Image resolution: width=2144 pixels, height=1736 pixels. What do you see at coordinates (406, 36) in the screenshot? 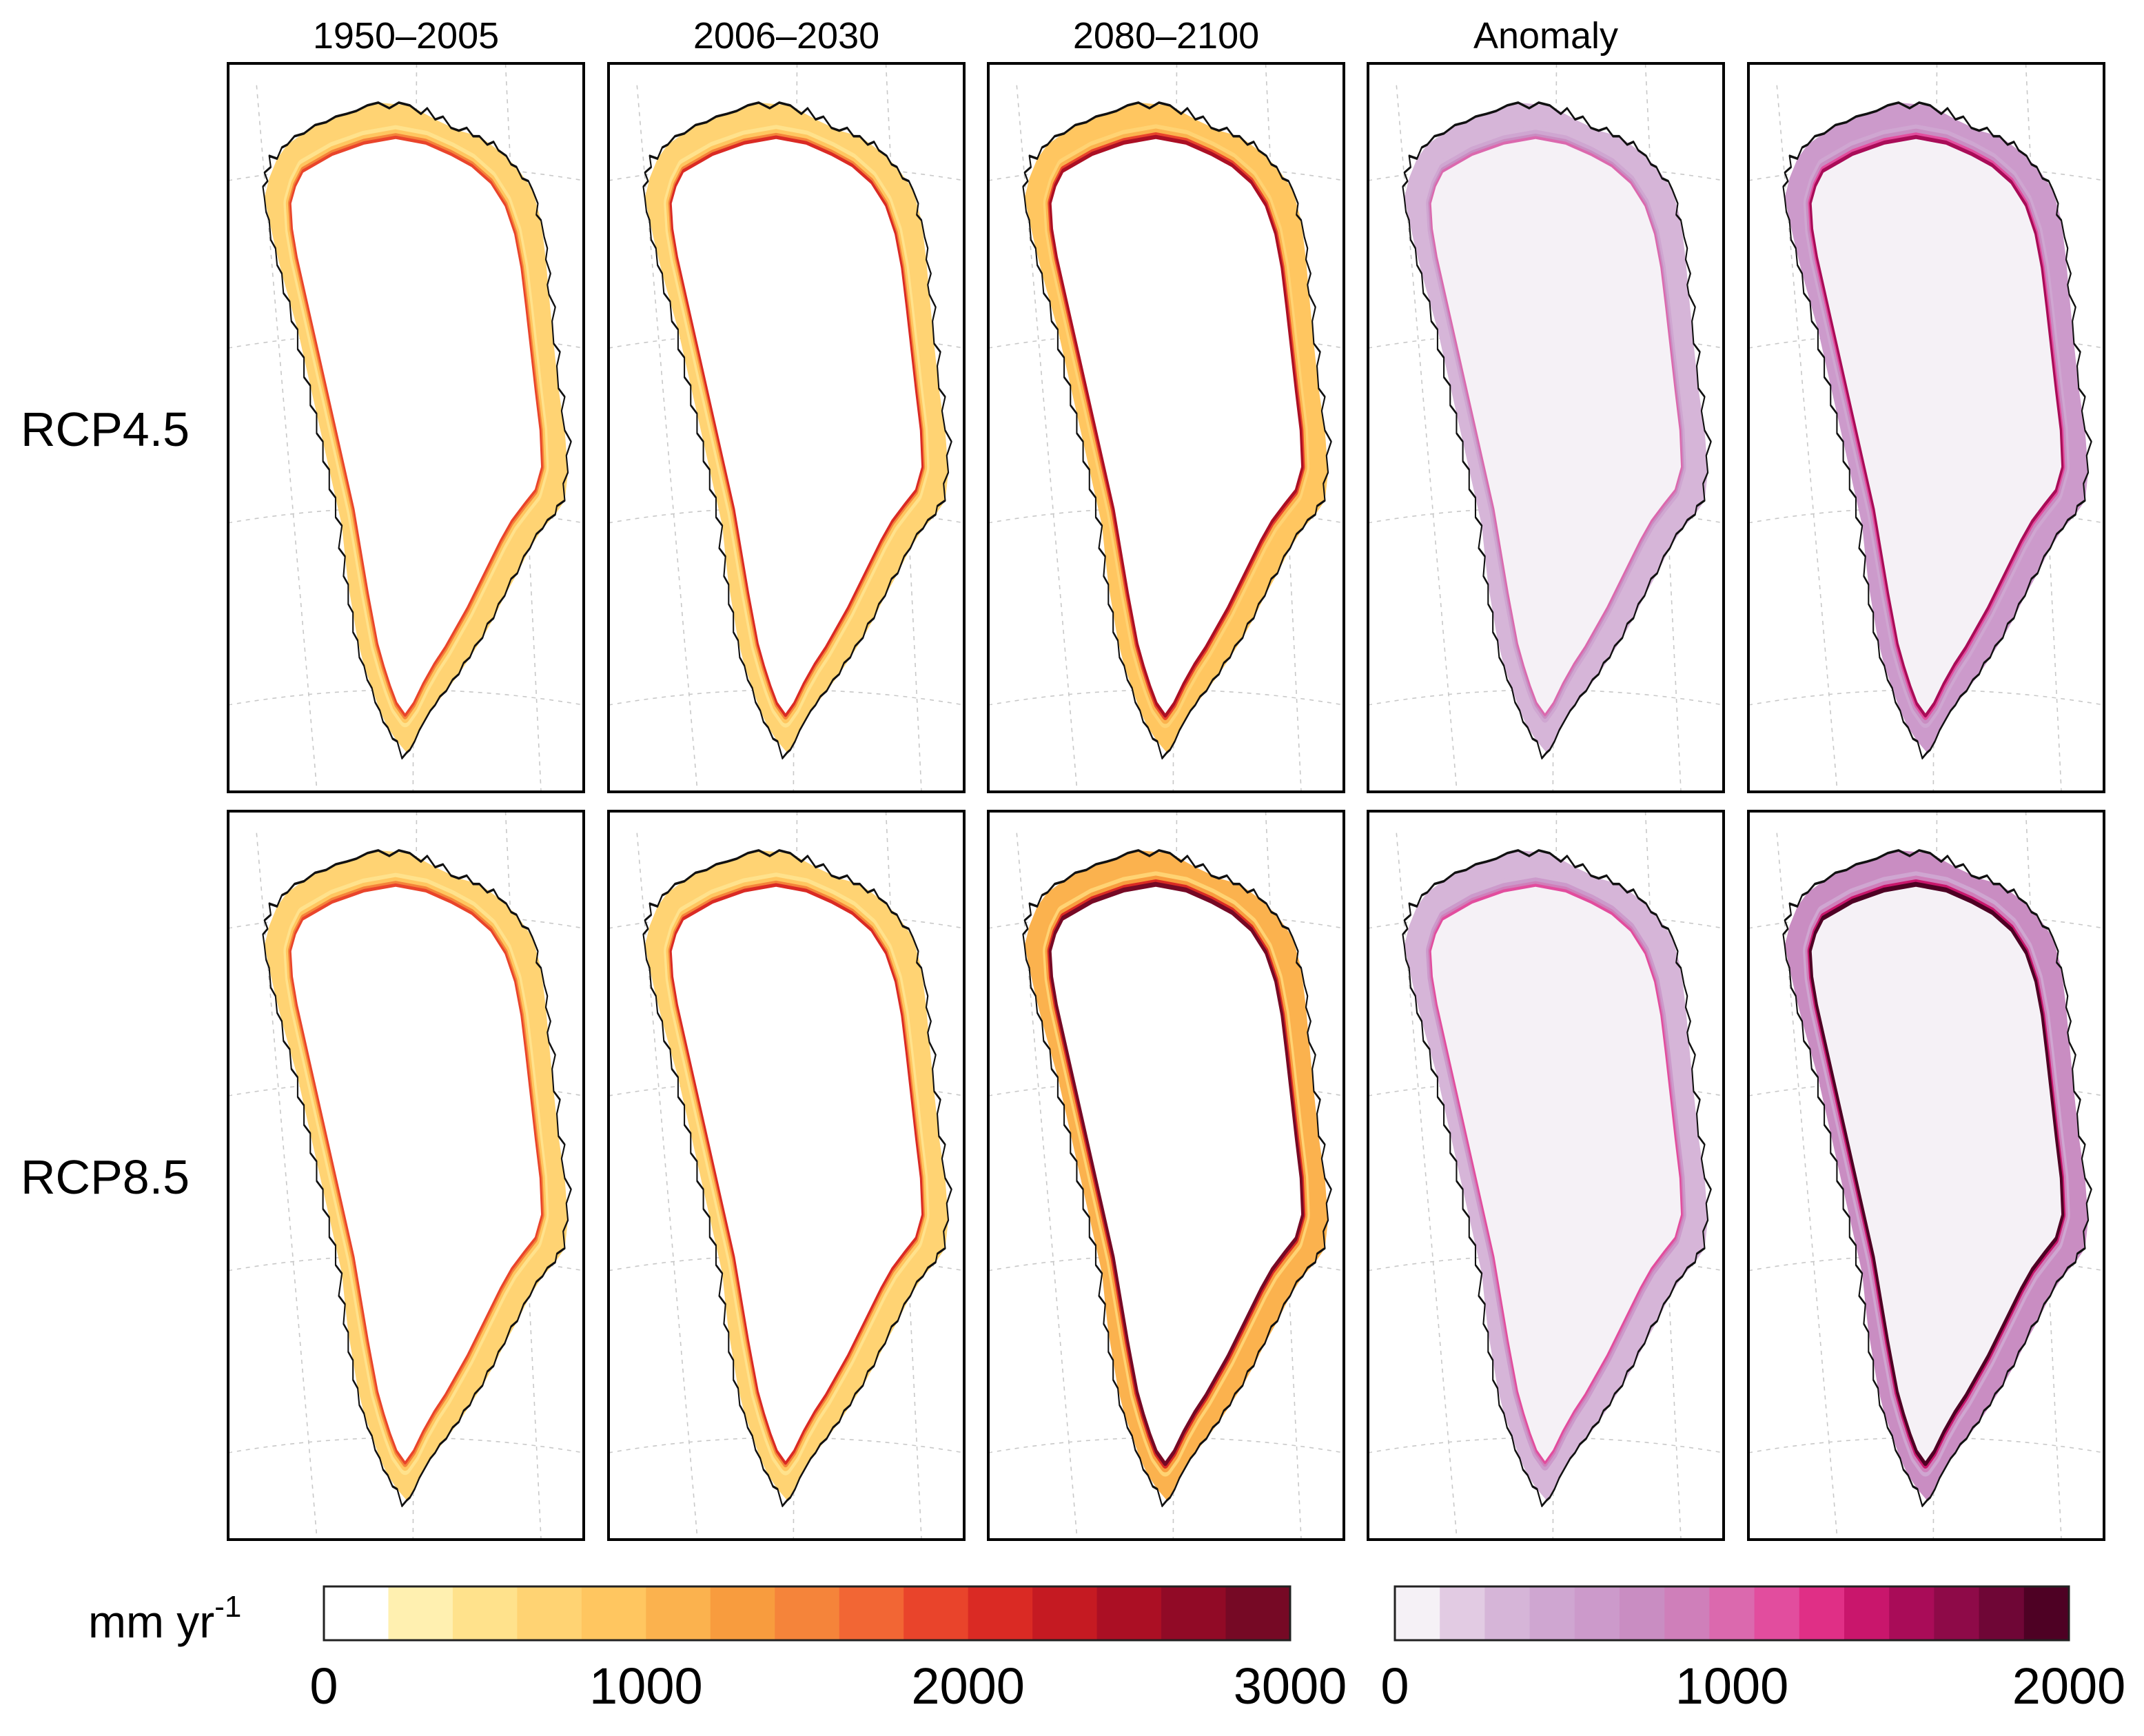
I see `column-title: 1950–2005` at bounding box center [406, 36].